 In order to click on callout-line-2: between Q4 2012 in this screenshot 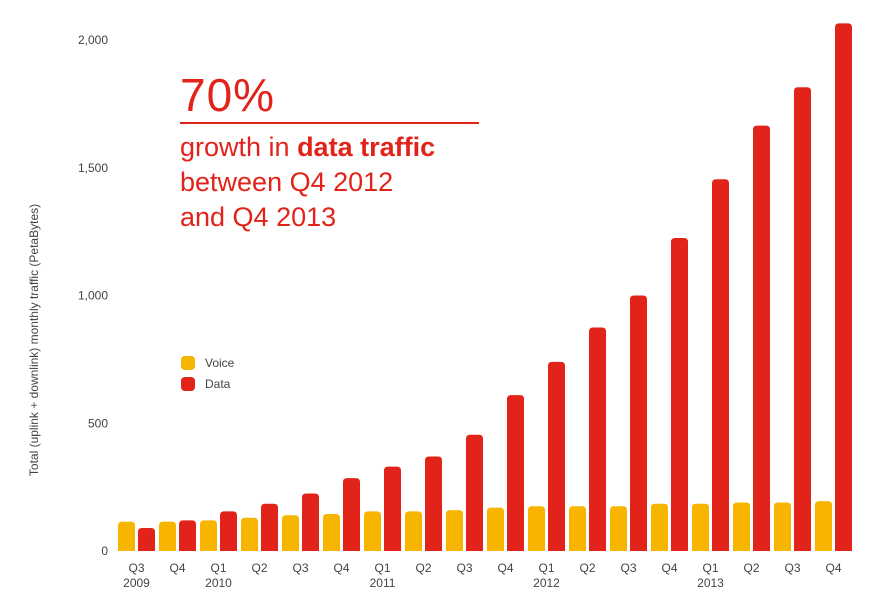, I will do `click(287, 182)`.